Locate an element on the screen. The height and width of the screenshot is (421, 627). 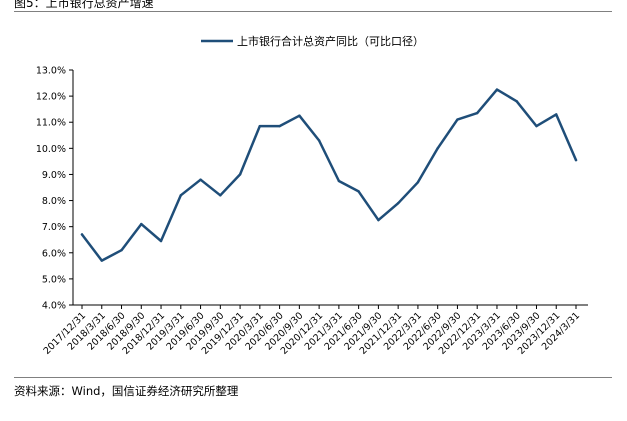
y-tick-label: 8.0% is located at coordinates (54, 201).